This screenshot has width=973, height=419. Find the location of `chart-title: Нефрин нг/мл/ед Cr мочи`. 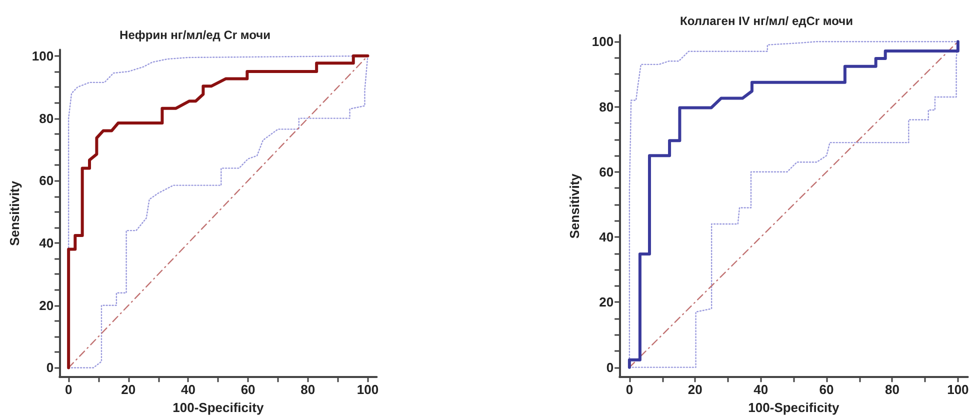

chart-title: Нефрин нг/мл/ед Cr мочи is located at coordinates (195, 35).